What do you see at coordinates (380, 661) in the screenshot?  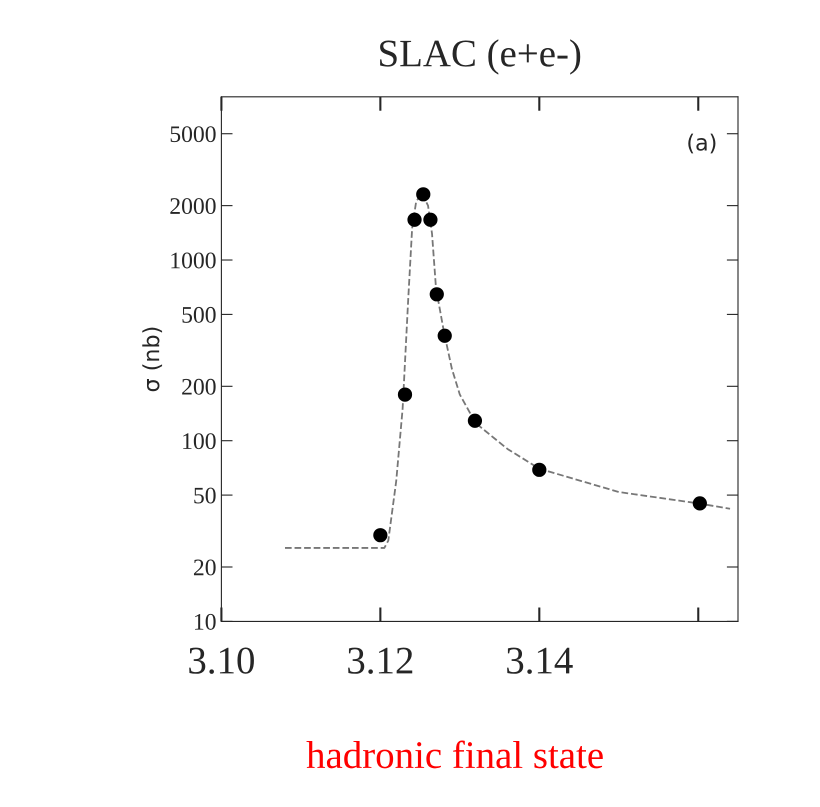 I see `x-tick-label: 3.12` at bounding box center [380, 661].